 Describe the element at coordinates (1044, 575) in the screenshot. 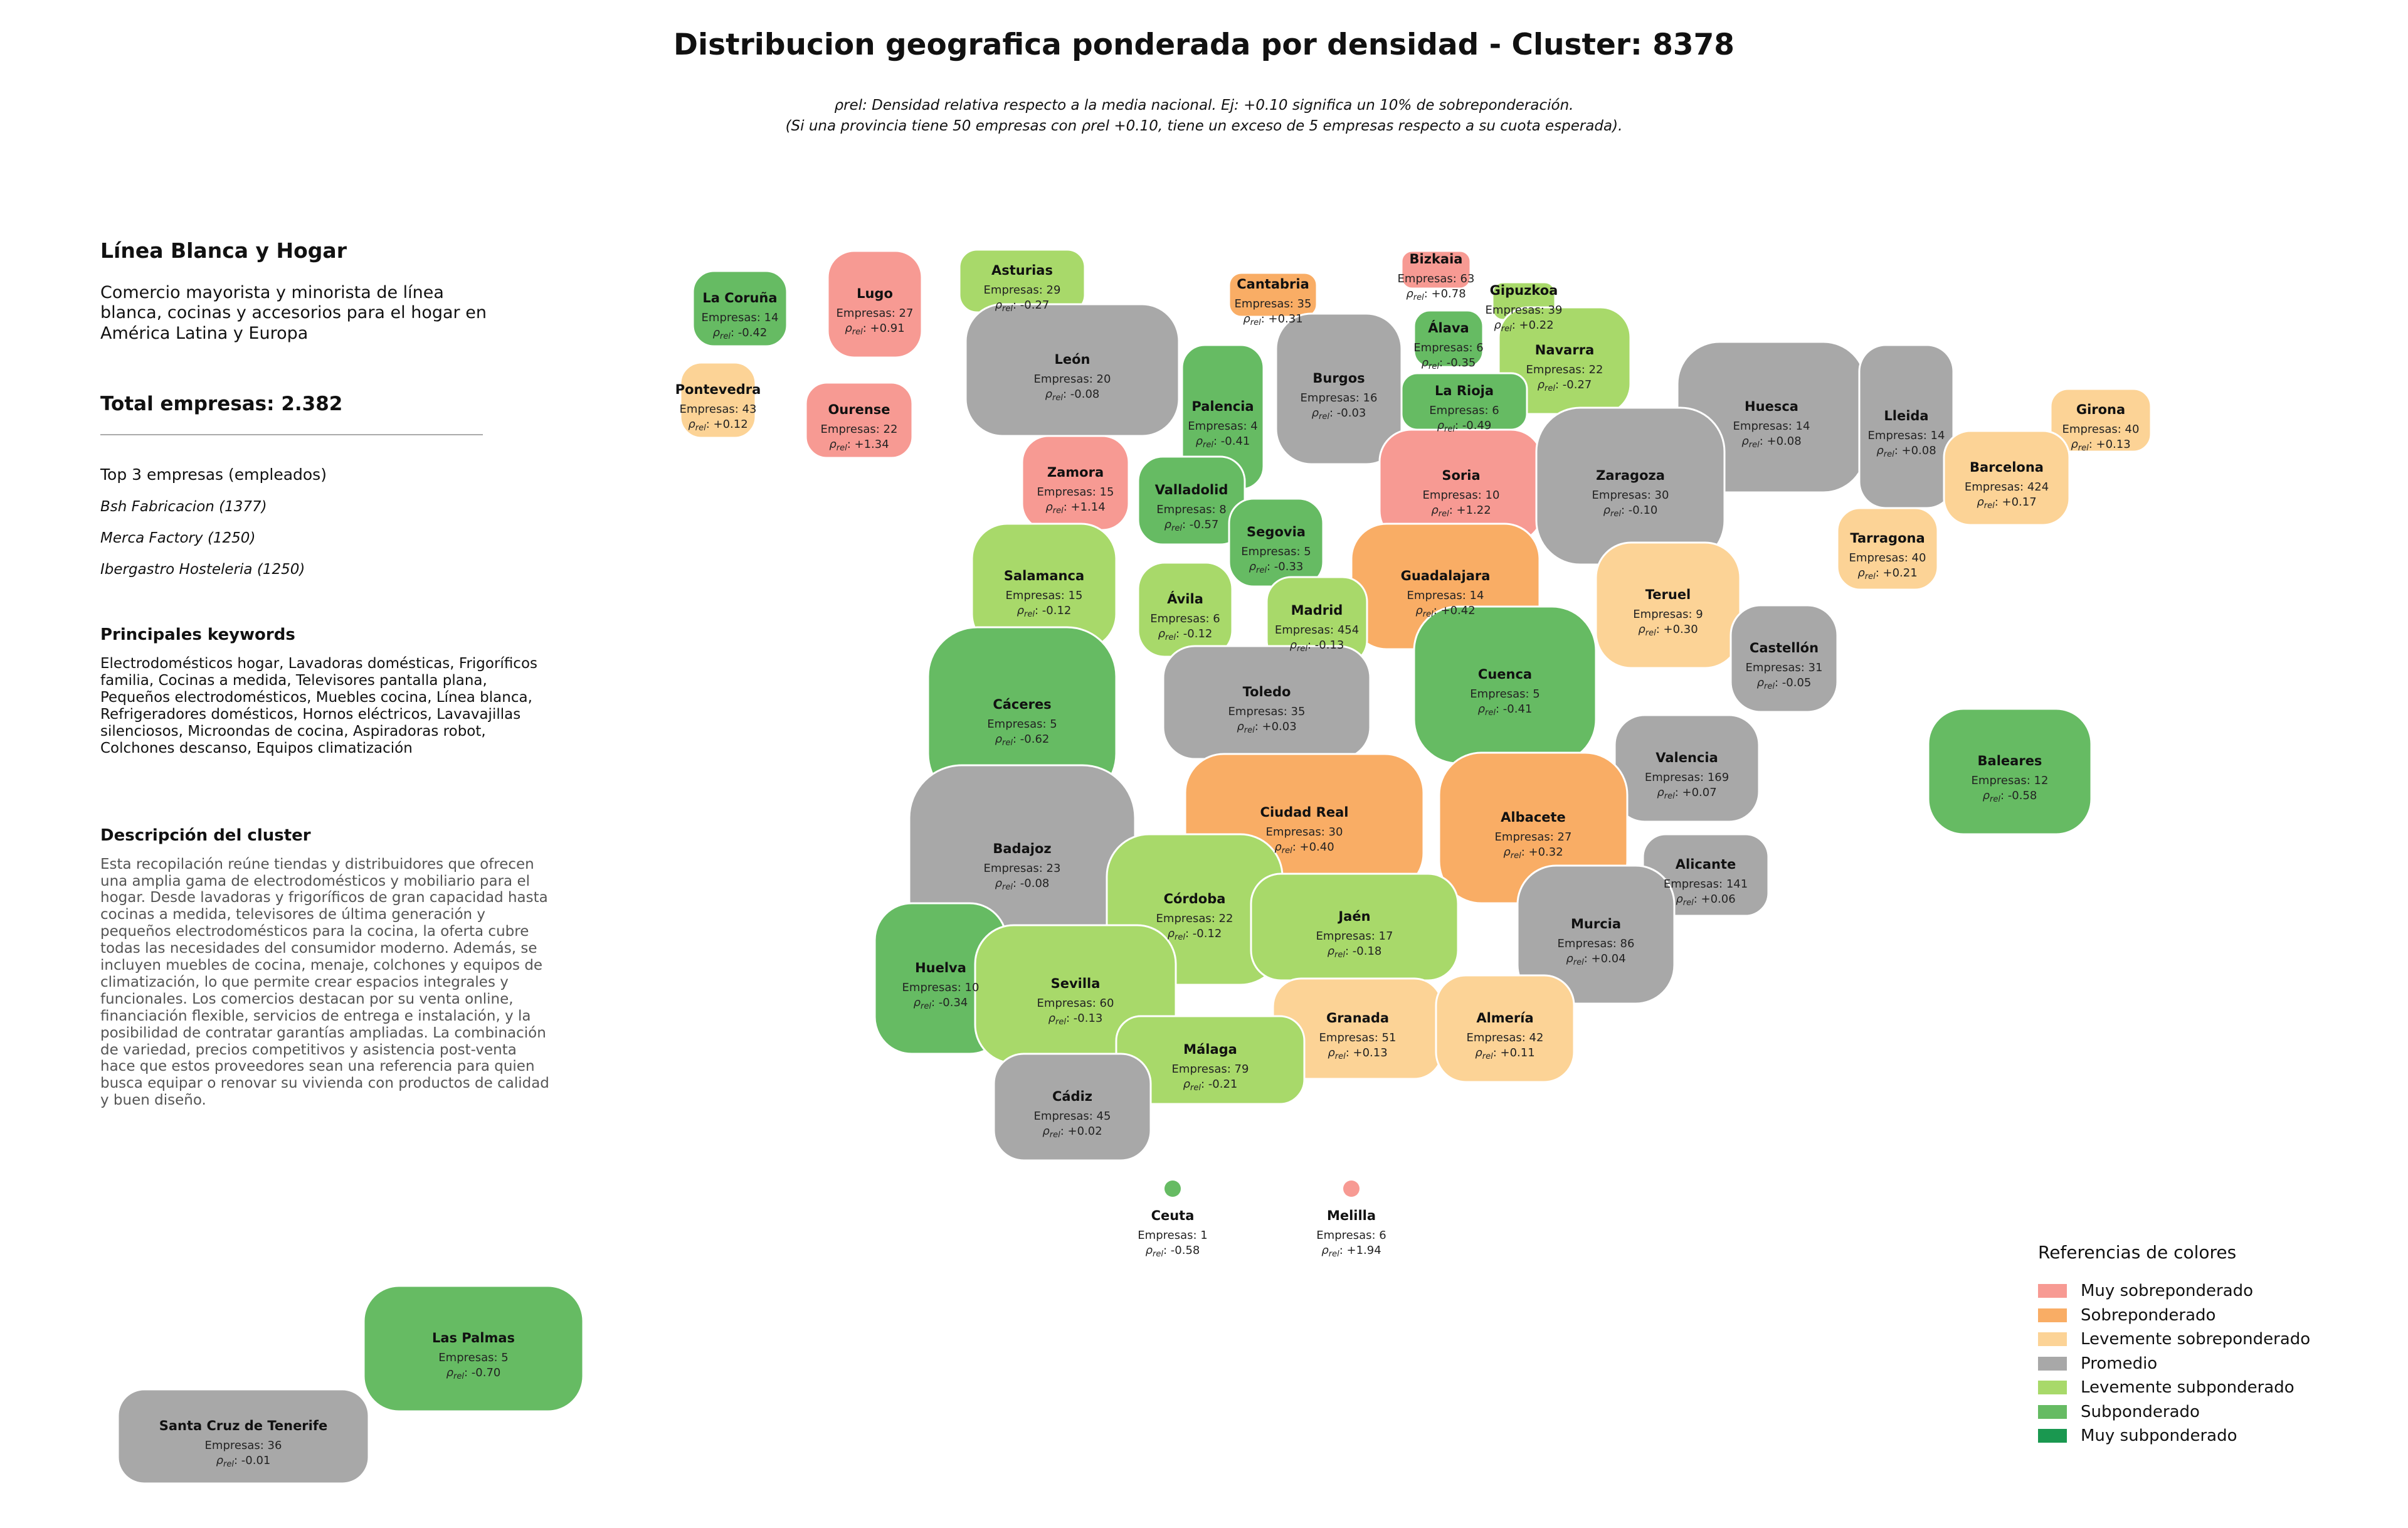

I see `province-name: Salamanca` at that location.